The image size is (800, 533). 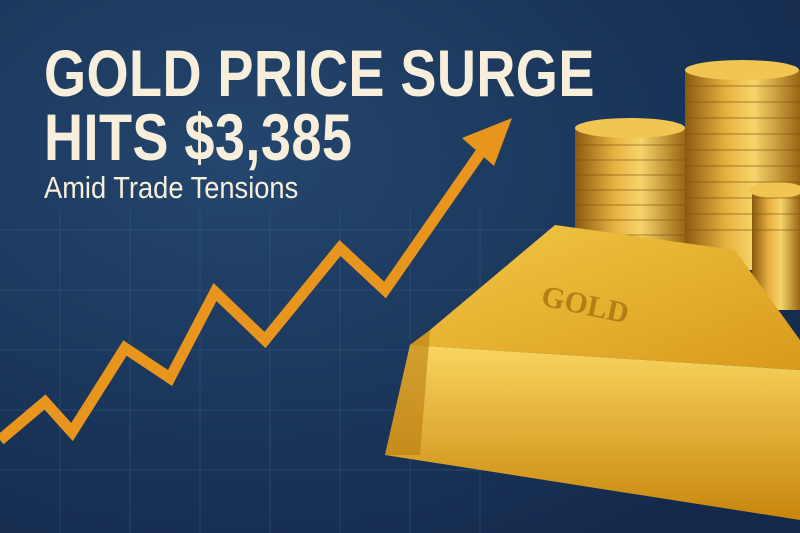 I want to click on headline-line-1: GOLD PRICE SURGE, so click(x=319, y=73).